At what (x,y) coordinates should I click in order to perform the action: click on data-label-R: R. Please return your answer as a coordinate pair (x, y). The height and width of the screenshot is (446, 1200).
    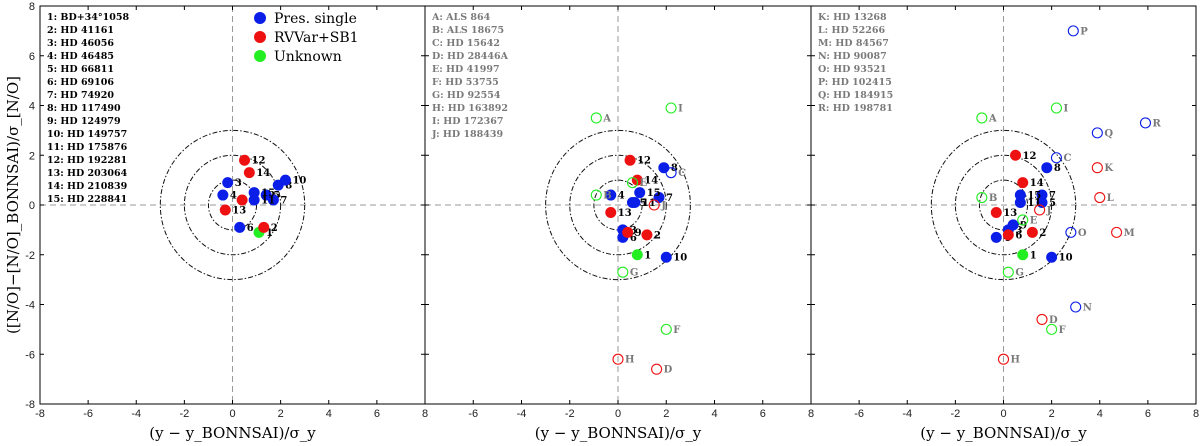
    Looking at the image, I should click on (1156, 123).